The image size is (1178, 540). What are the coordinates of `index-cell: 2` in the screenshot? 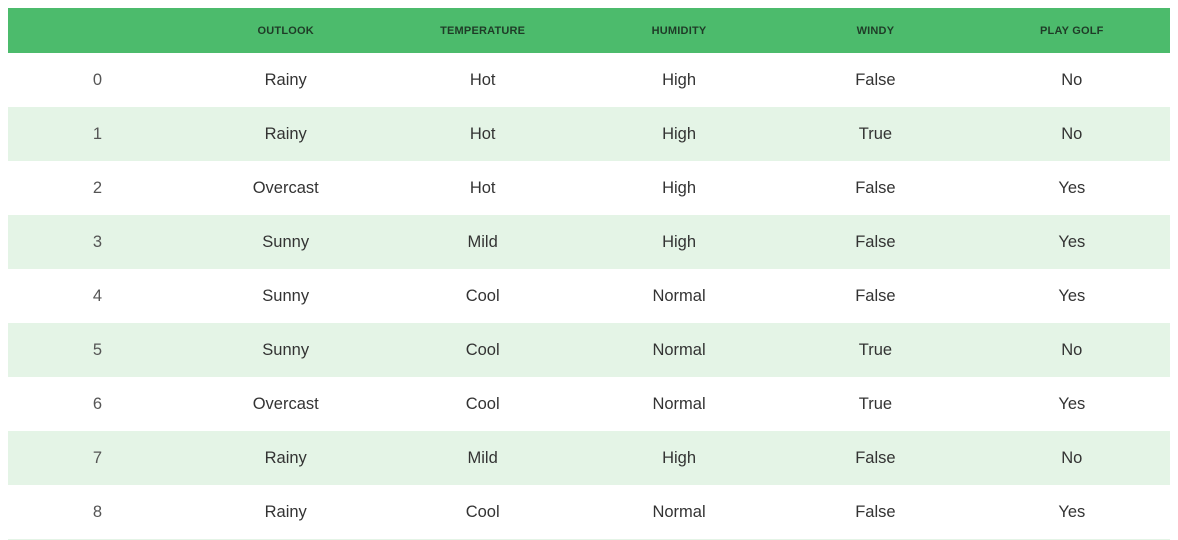 It's located at (97, 187).